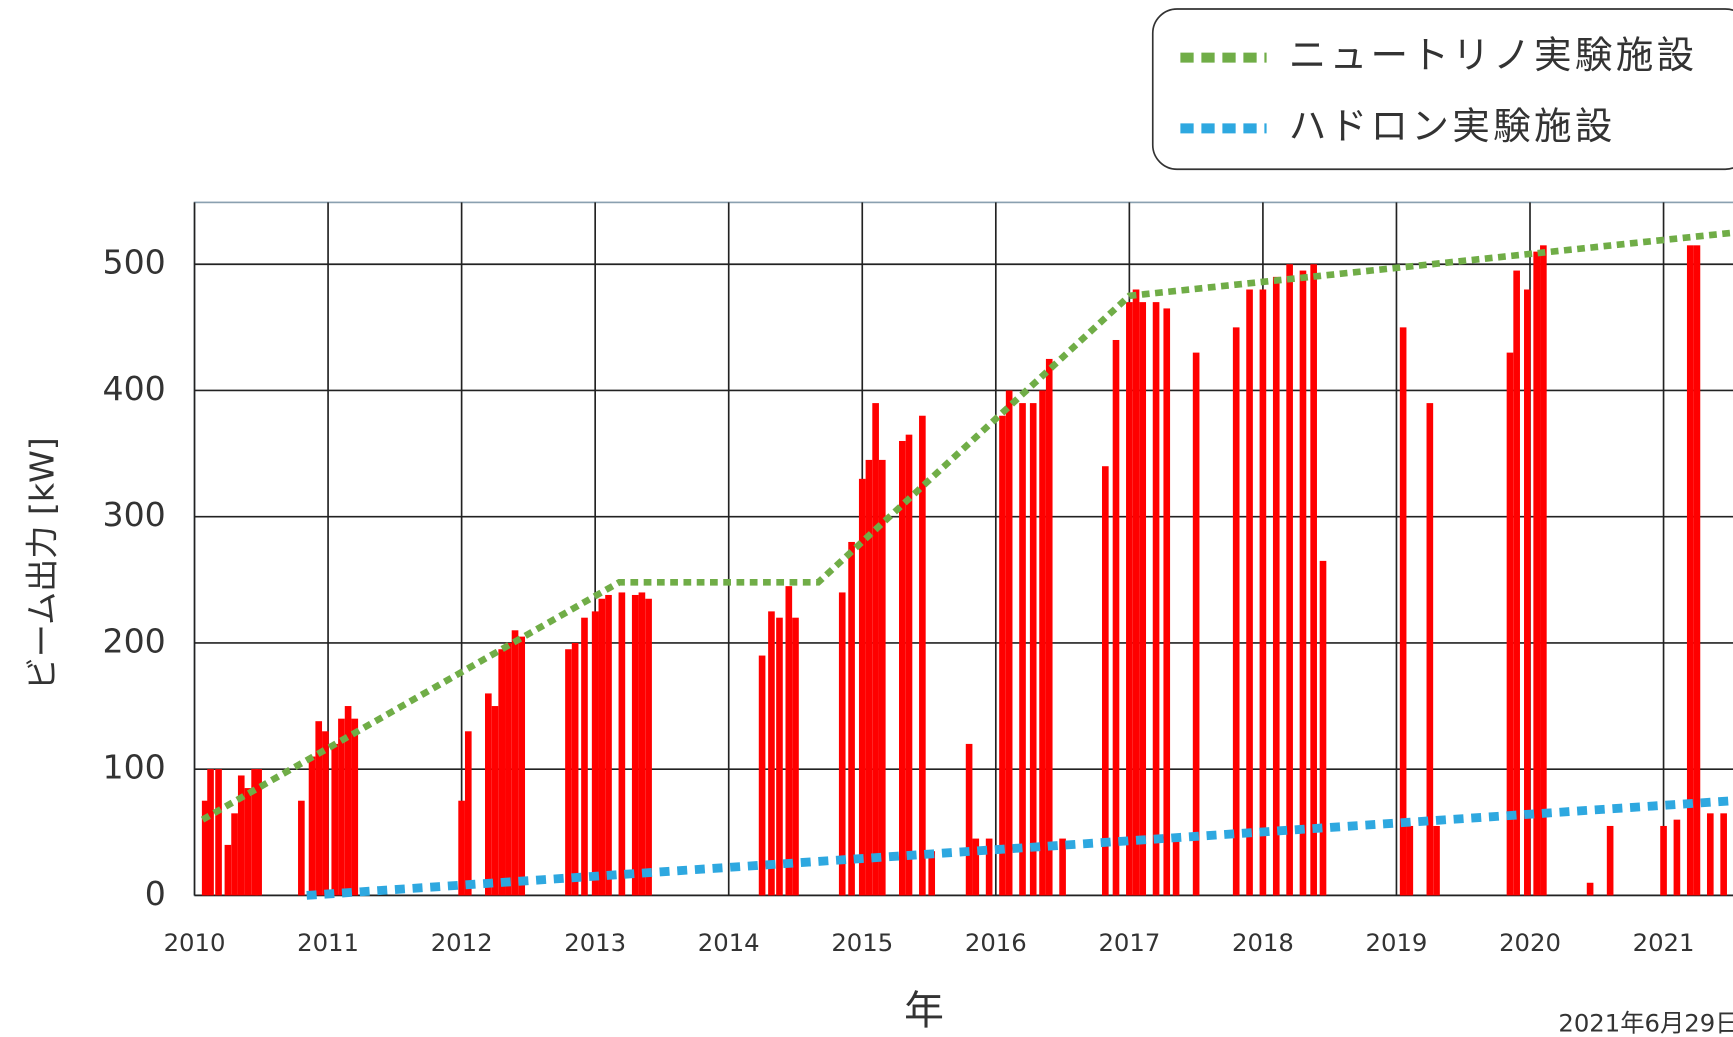 The height and width of the screenshot is (1037, 1733). What do you see at coordinates (1452, 126) in the screenshot?
I see `legend-label: ハドロン実験施設` at bounding box center [1452, 126].